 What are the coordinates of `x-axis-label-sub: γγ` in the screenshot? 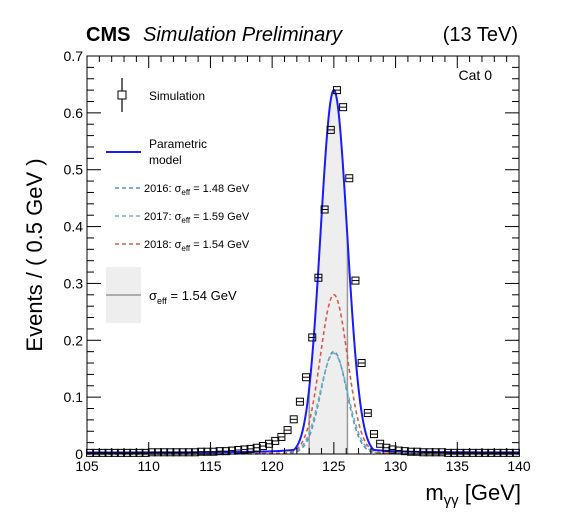 It's located at (452, 500).